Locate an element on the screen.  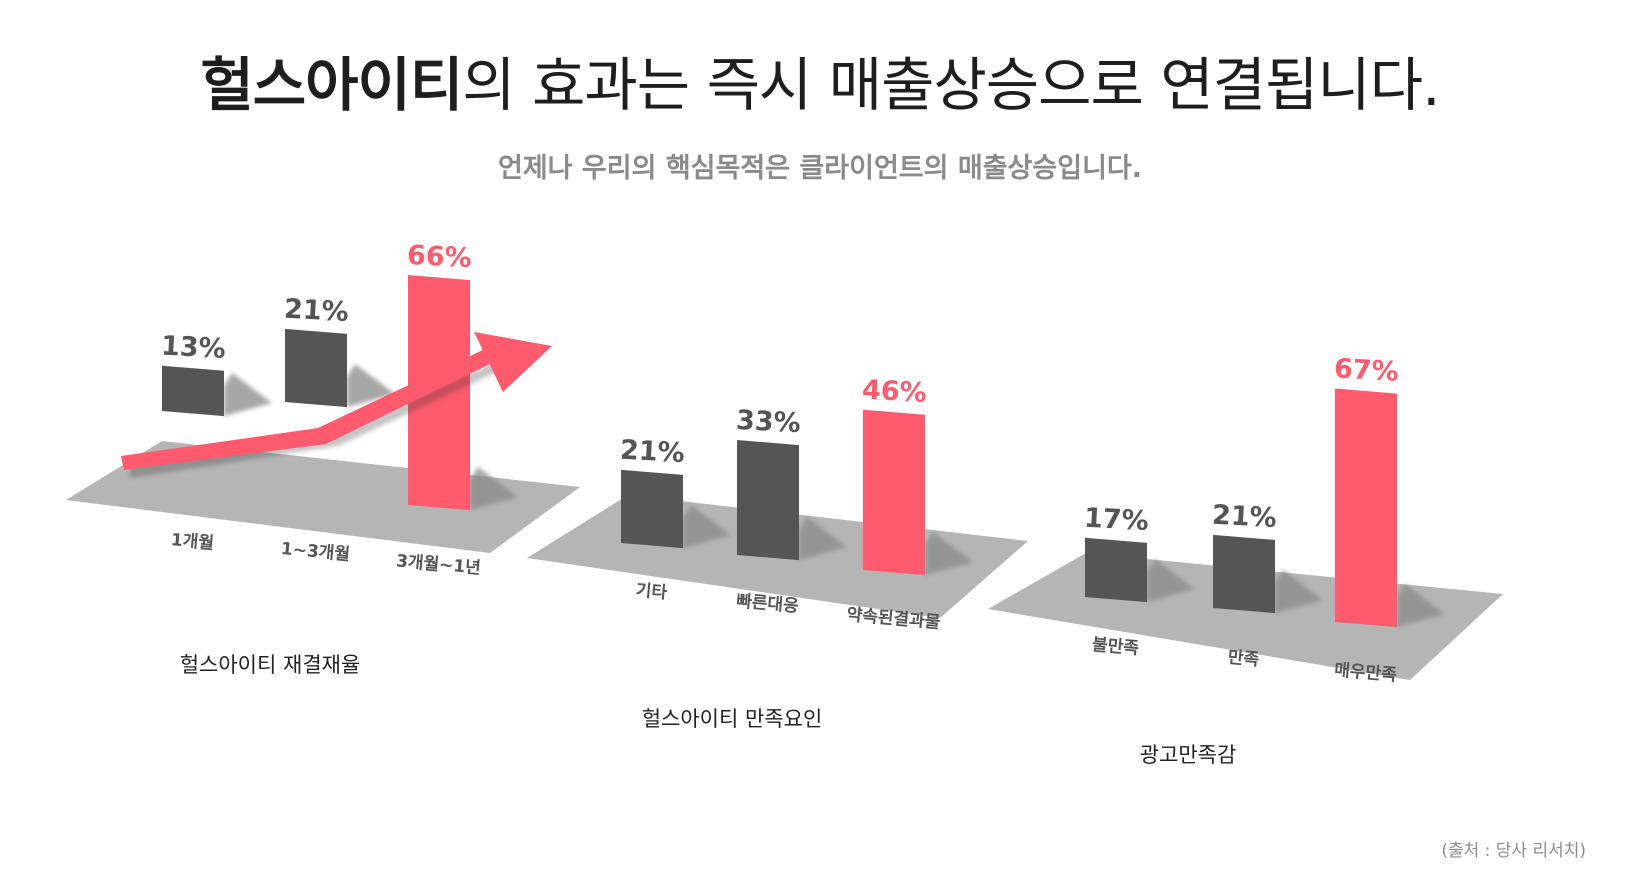
value-label: 33% is located at coordinates (768, 422).